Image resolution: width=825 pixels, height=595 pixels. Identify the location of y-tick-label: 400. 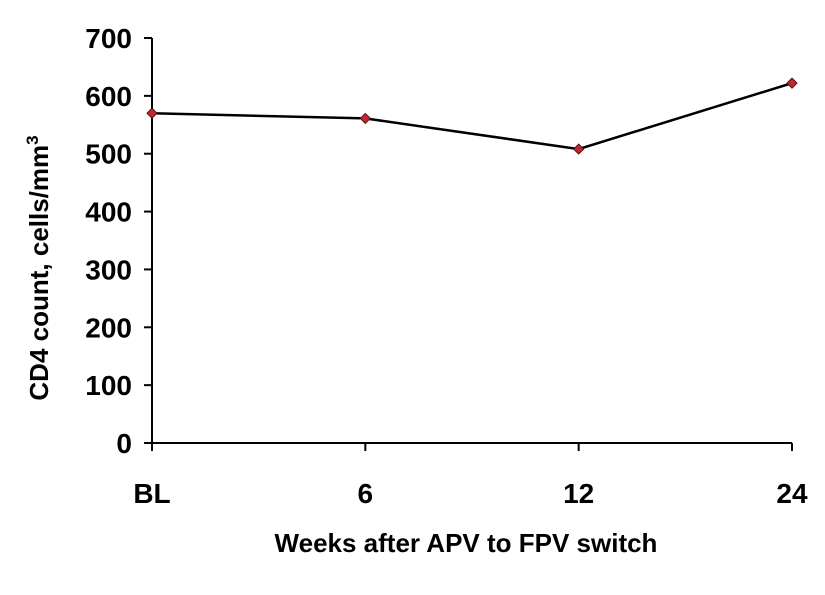
(108, 212).